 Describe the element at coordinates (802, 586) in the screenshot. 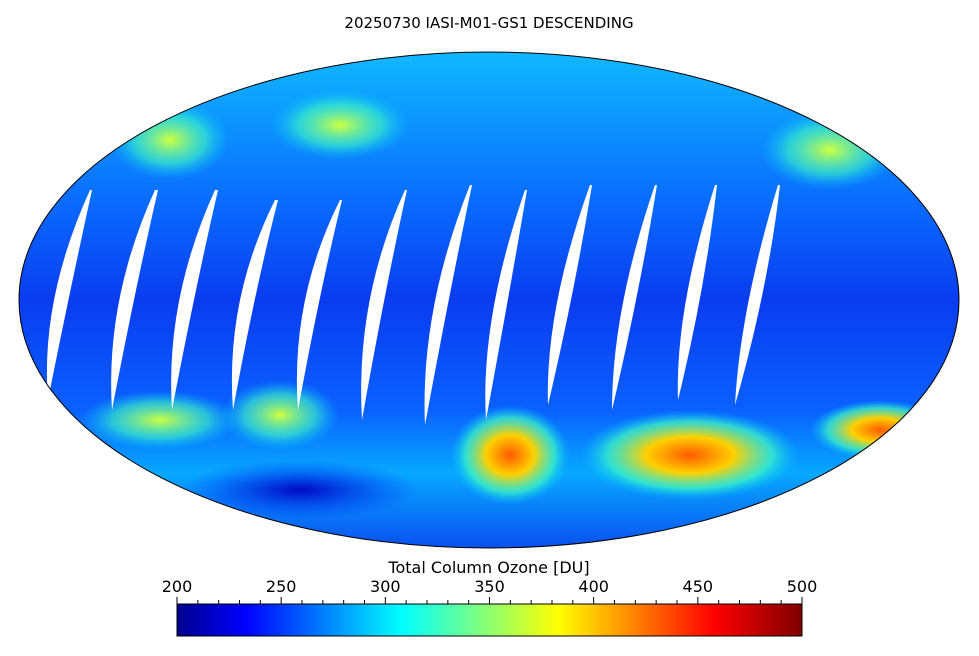

I see `tick-label: 500` at that location.